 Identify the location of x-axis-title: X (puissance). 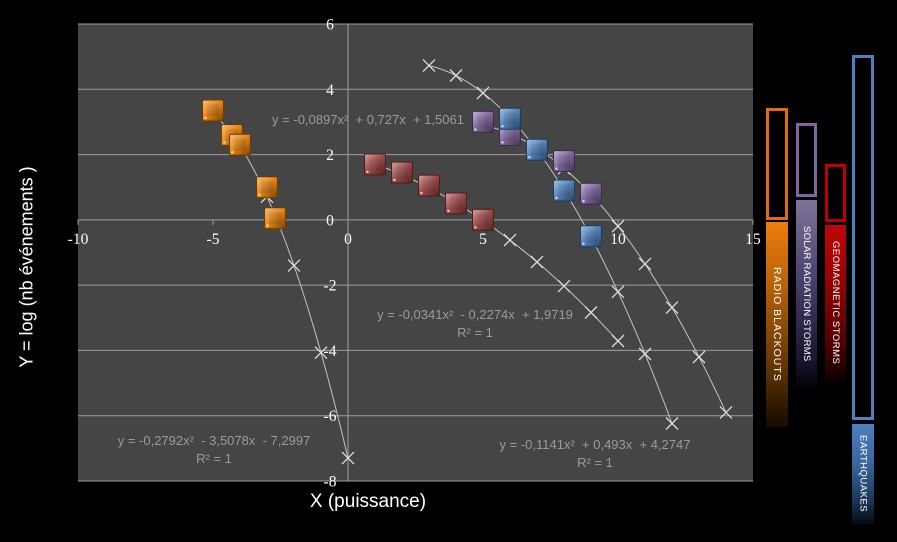
(368, 501).